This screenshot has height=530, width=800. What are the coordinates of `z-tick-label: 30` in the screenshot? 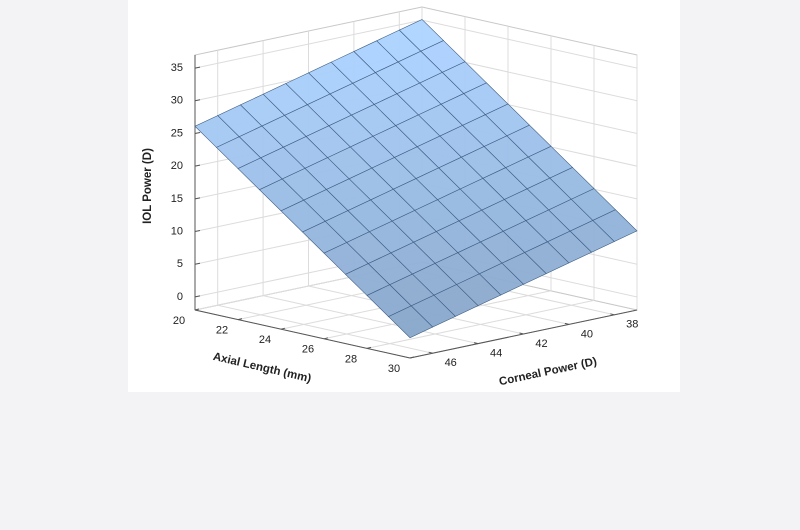 It's located at (177, 101).